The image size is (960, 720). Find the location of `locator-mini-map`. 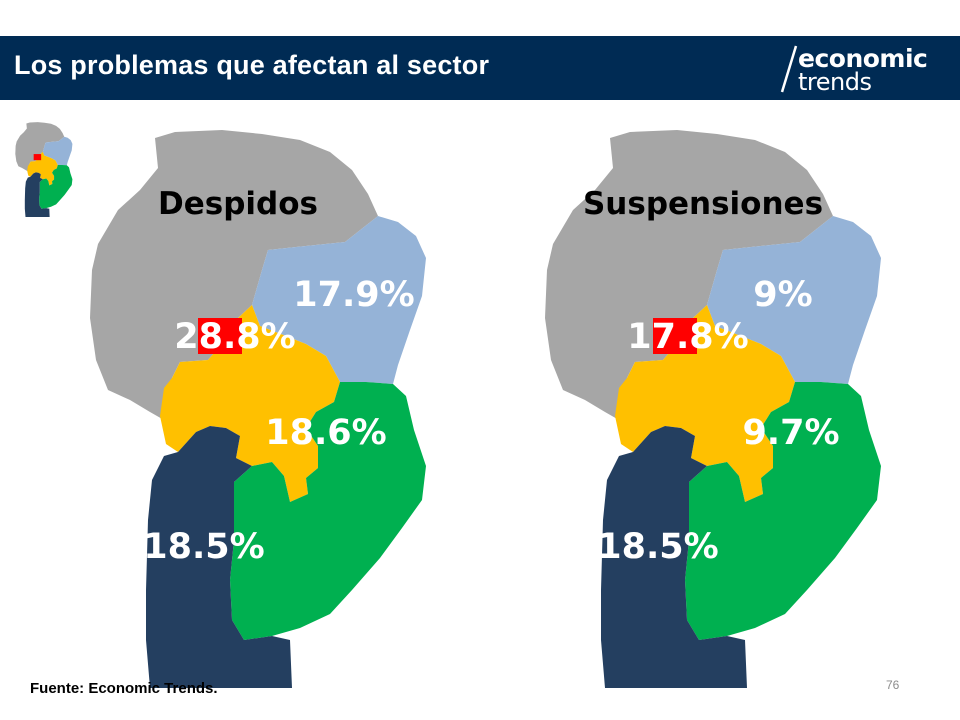

locator-mini-map is located at coordinates (44, 169).